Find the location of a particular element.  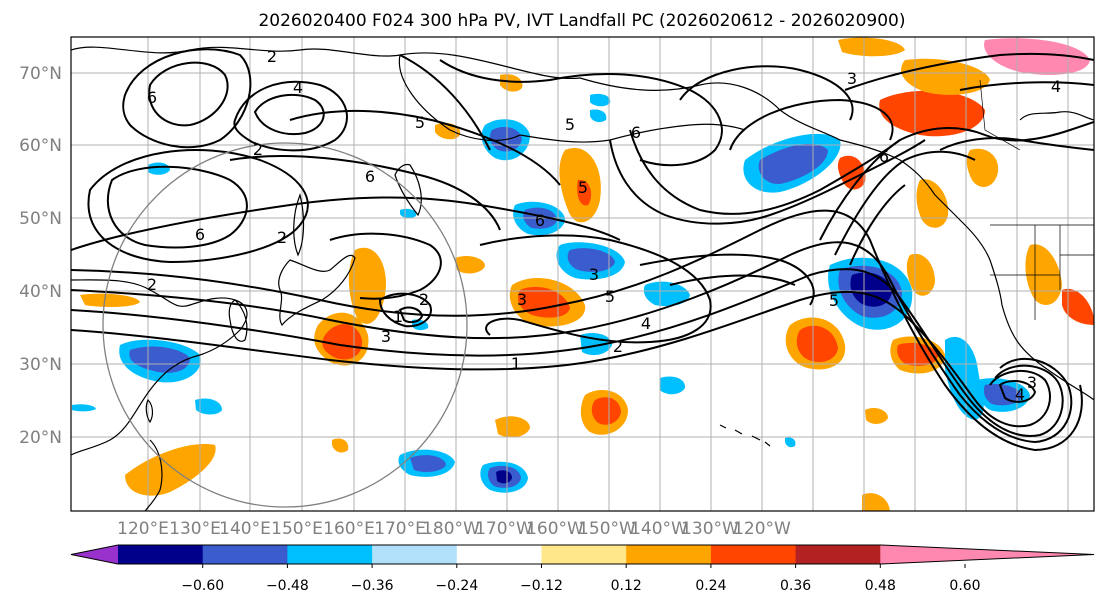

colorbar-tick-label: −0.36 is located at coordinates (372, 586).